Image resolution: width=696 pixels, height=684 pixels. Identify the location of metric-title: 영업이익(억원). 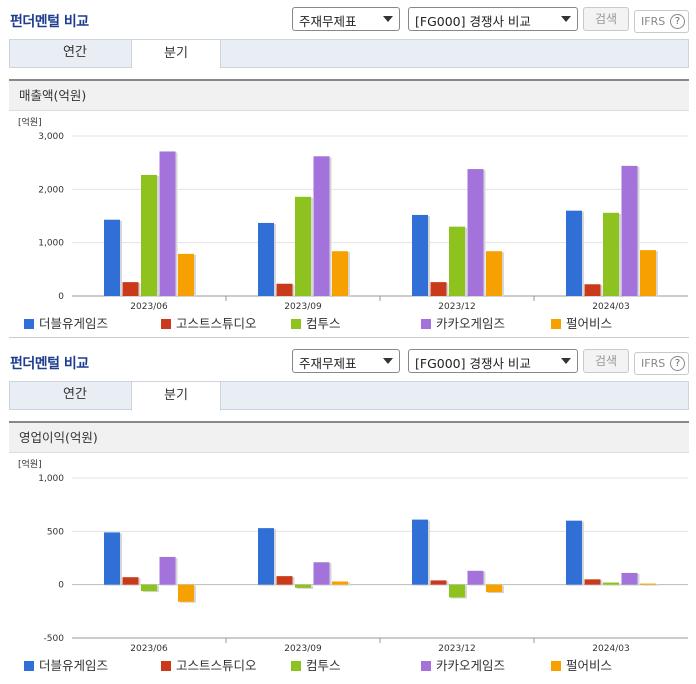
(349, 437).